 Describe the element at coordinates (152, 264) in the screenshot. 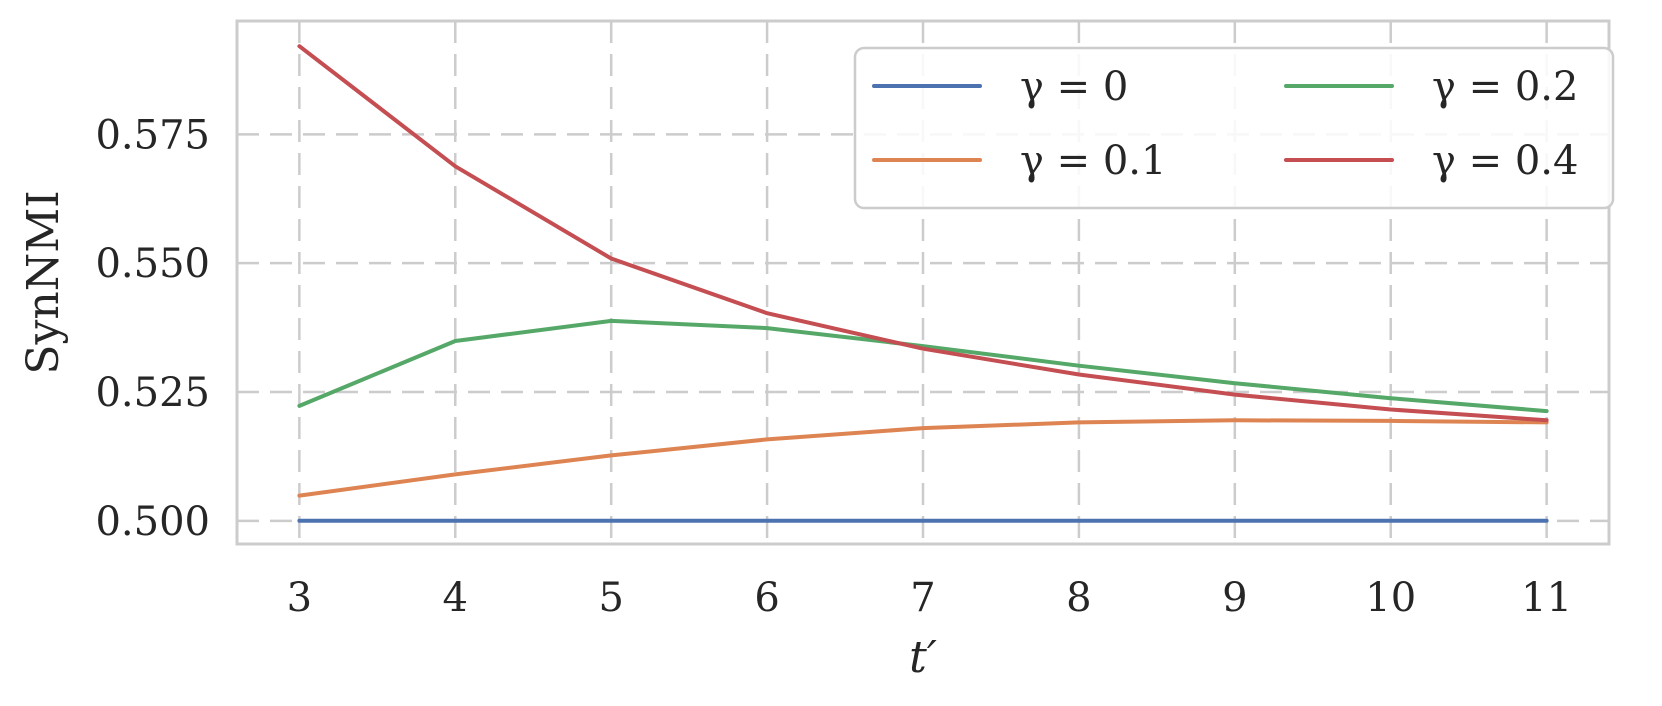

I see `y-tick-label: 0.550` at that location.